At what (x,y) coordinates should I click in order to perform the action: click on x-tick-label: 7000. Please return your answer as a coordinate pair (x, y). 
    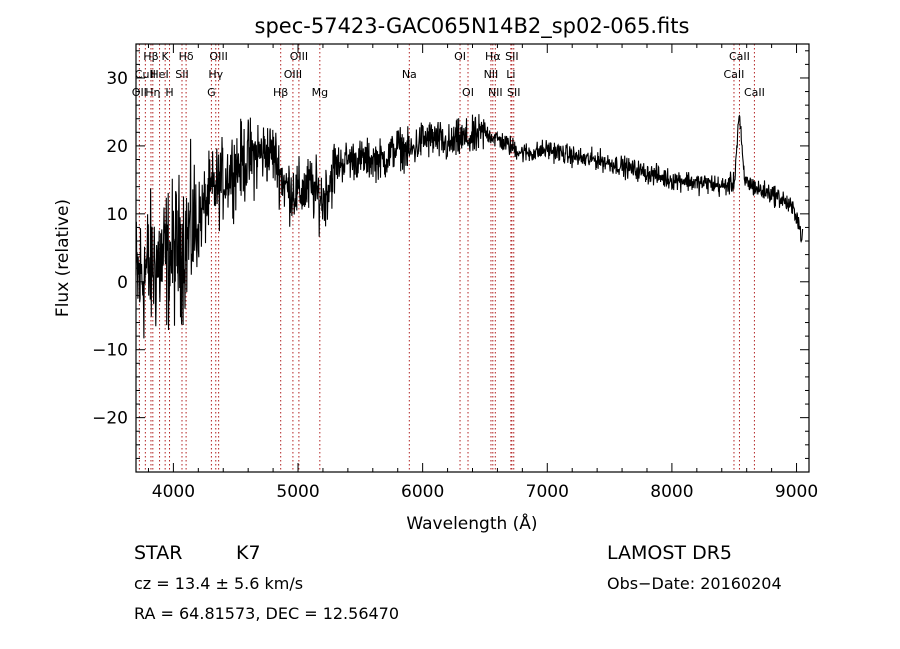
    Looking at the image, I should click on (547, 492).